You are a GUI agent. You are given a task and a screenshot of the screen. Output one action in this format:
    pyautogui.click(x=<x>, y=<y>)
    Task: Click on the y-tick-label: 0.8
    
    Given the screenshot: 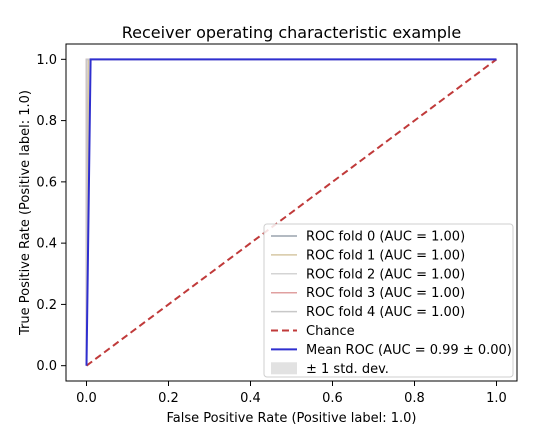 What is the action you would take?
    pyautogui.click(x=46, y=121)
    